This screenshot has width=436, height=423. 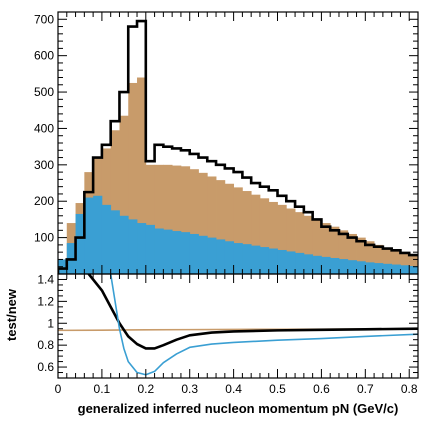 What do you see at coordinates (233, 389) in the screenshot?
I see `ratio-xtick-label-4: 0.4` at bounding box center [233, 389].